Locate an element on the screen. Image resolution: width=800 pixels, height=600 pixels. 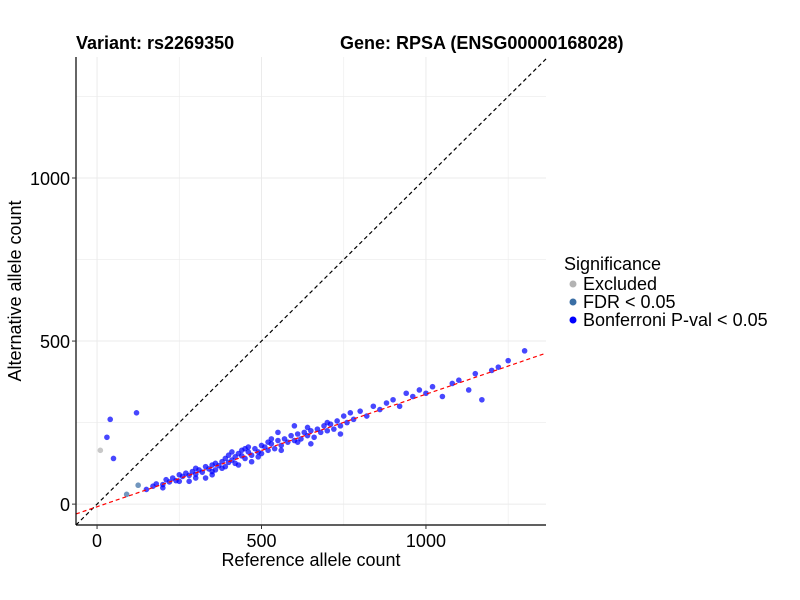
legend-entry-label: Excluded is located at coordinates (620, 284).